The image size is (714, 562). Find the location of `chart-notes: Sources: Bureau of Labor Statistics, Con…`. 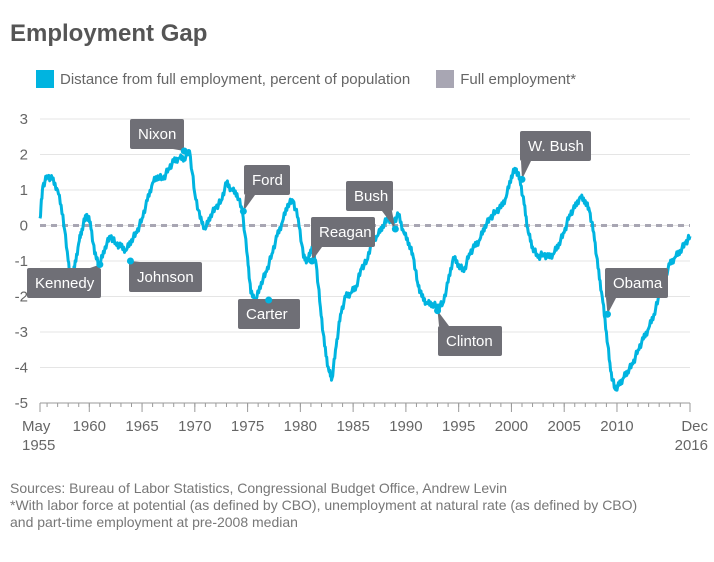

chart-notes: Sources: Bureau of Labor Statistics, Con… is located at coordinates (330, 505).